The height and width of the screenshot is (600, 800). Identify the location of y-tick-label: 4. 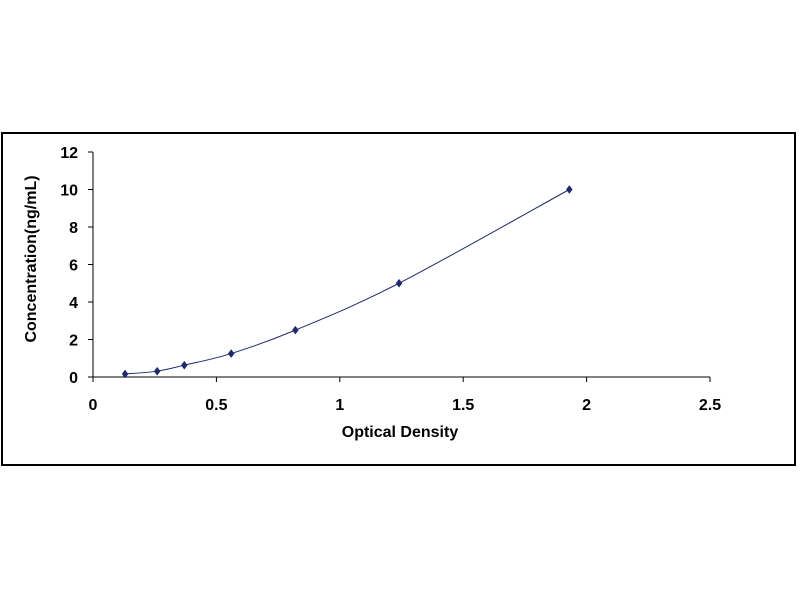
(73, 303).